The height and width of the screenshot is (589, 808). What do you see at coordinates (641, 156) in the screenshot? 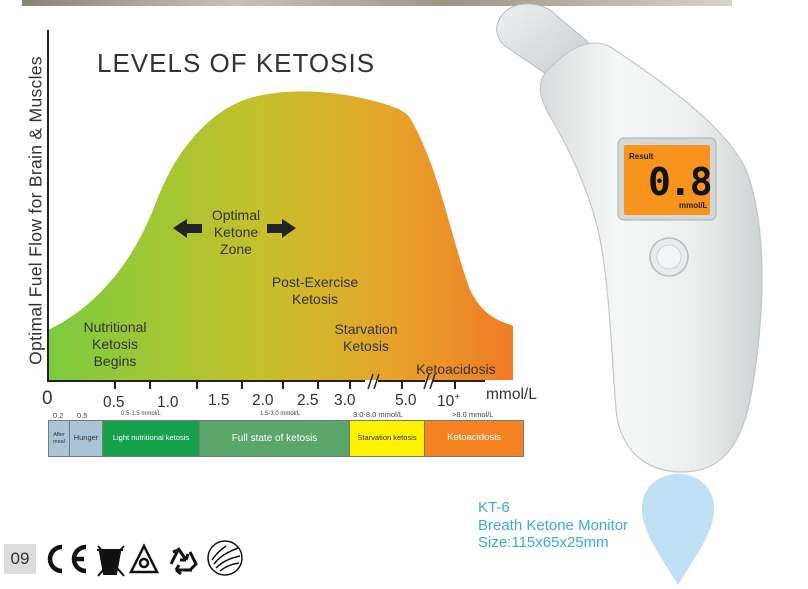
I see `screen-result-label: Result` at bounding box center [641, 156].